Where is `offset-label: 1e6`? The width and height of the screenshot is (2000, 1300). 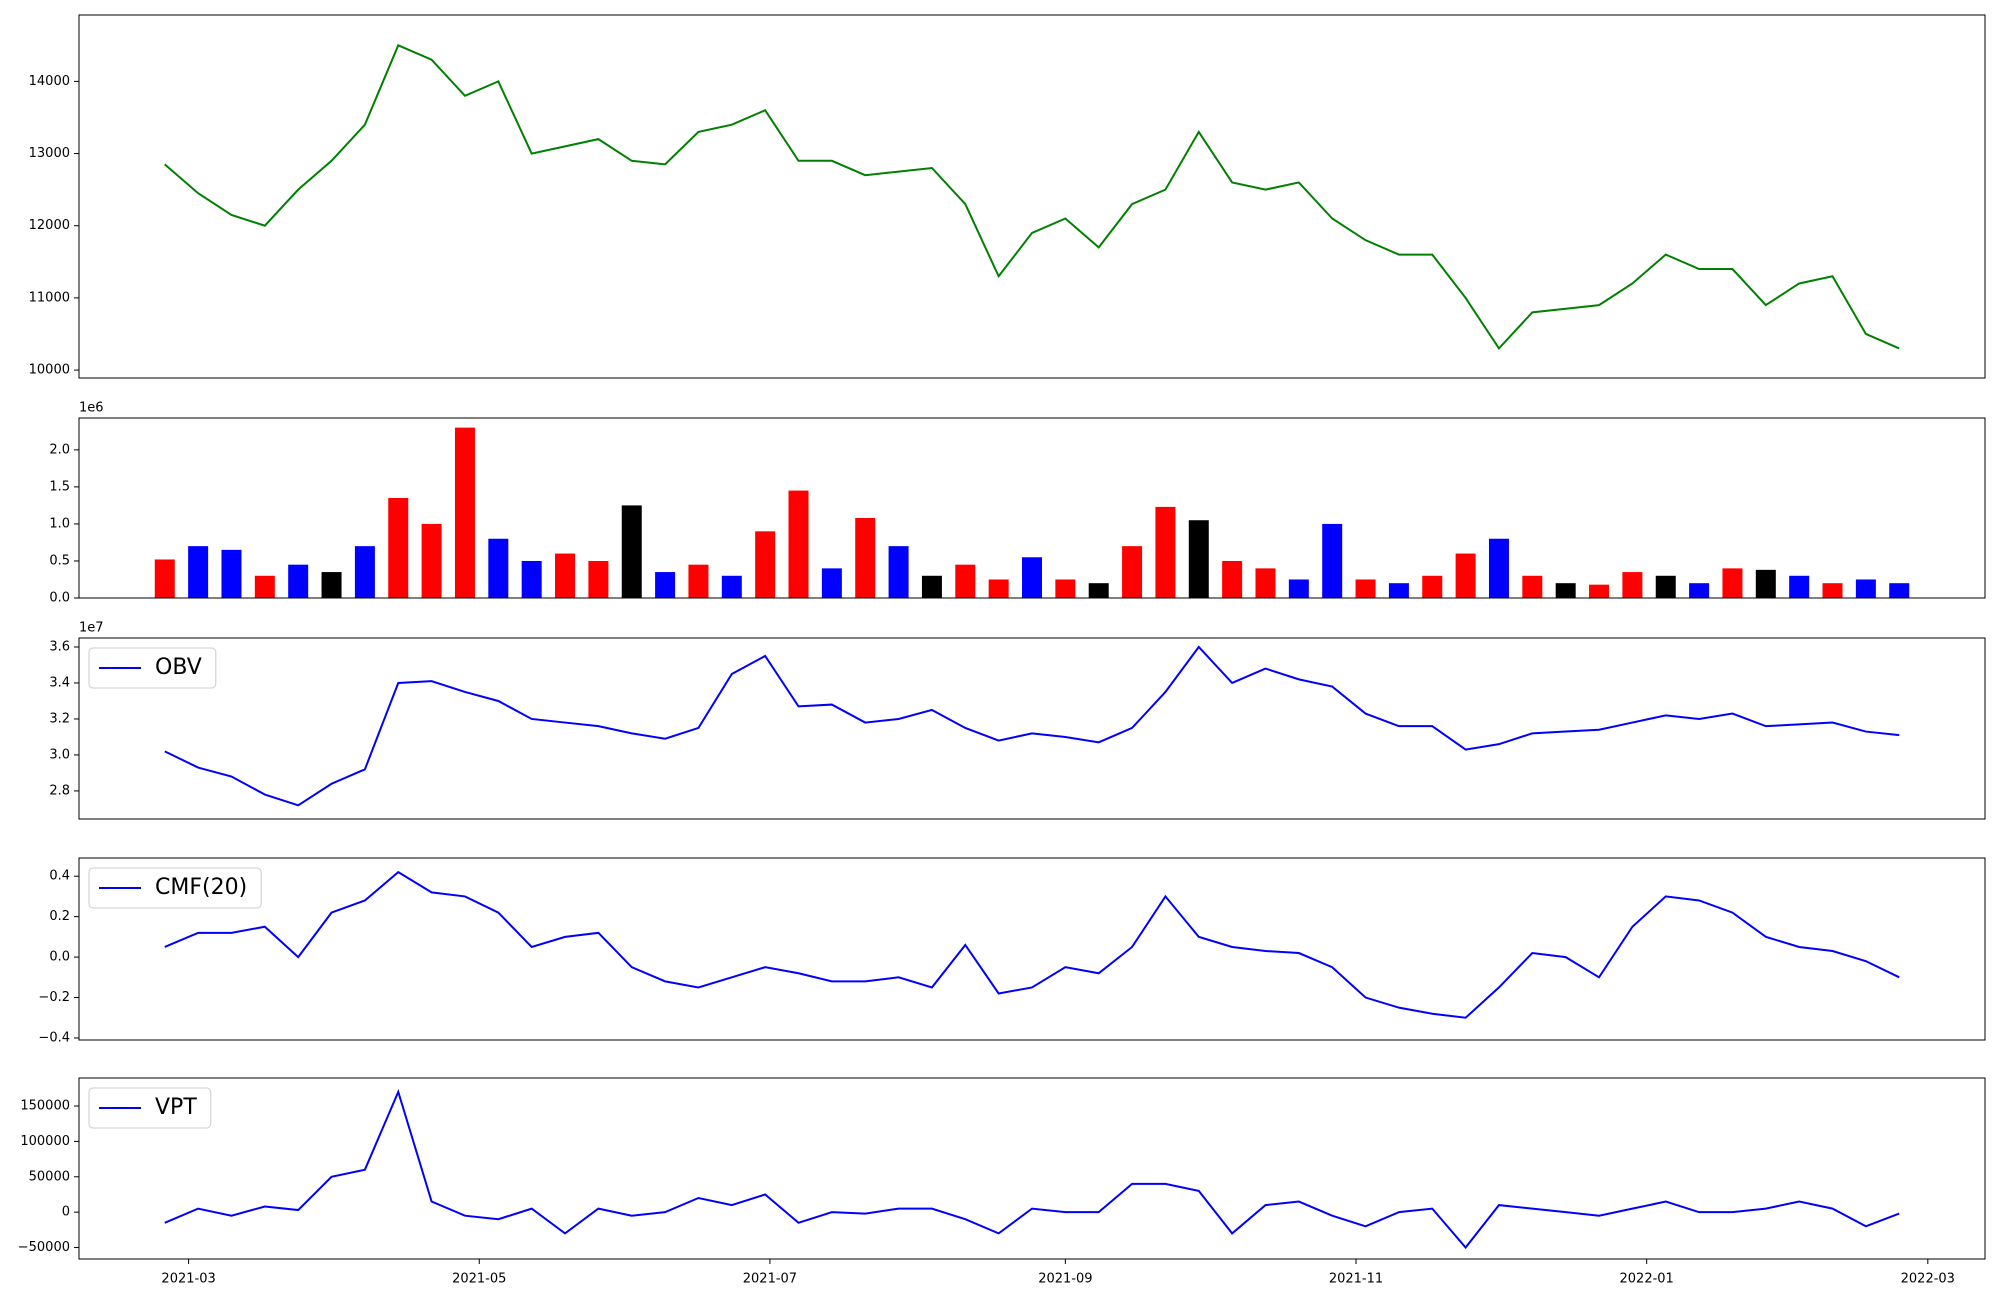 offset-label: 1e6 is located at coordinates (91, 408).